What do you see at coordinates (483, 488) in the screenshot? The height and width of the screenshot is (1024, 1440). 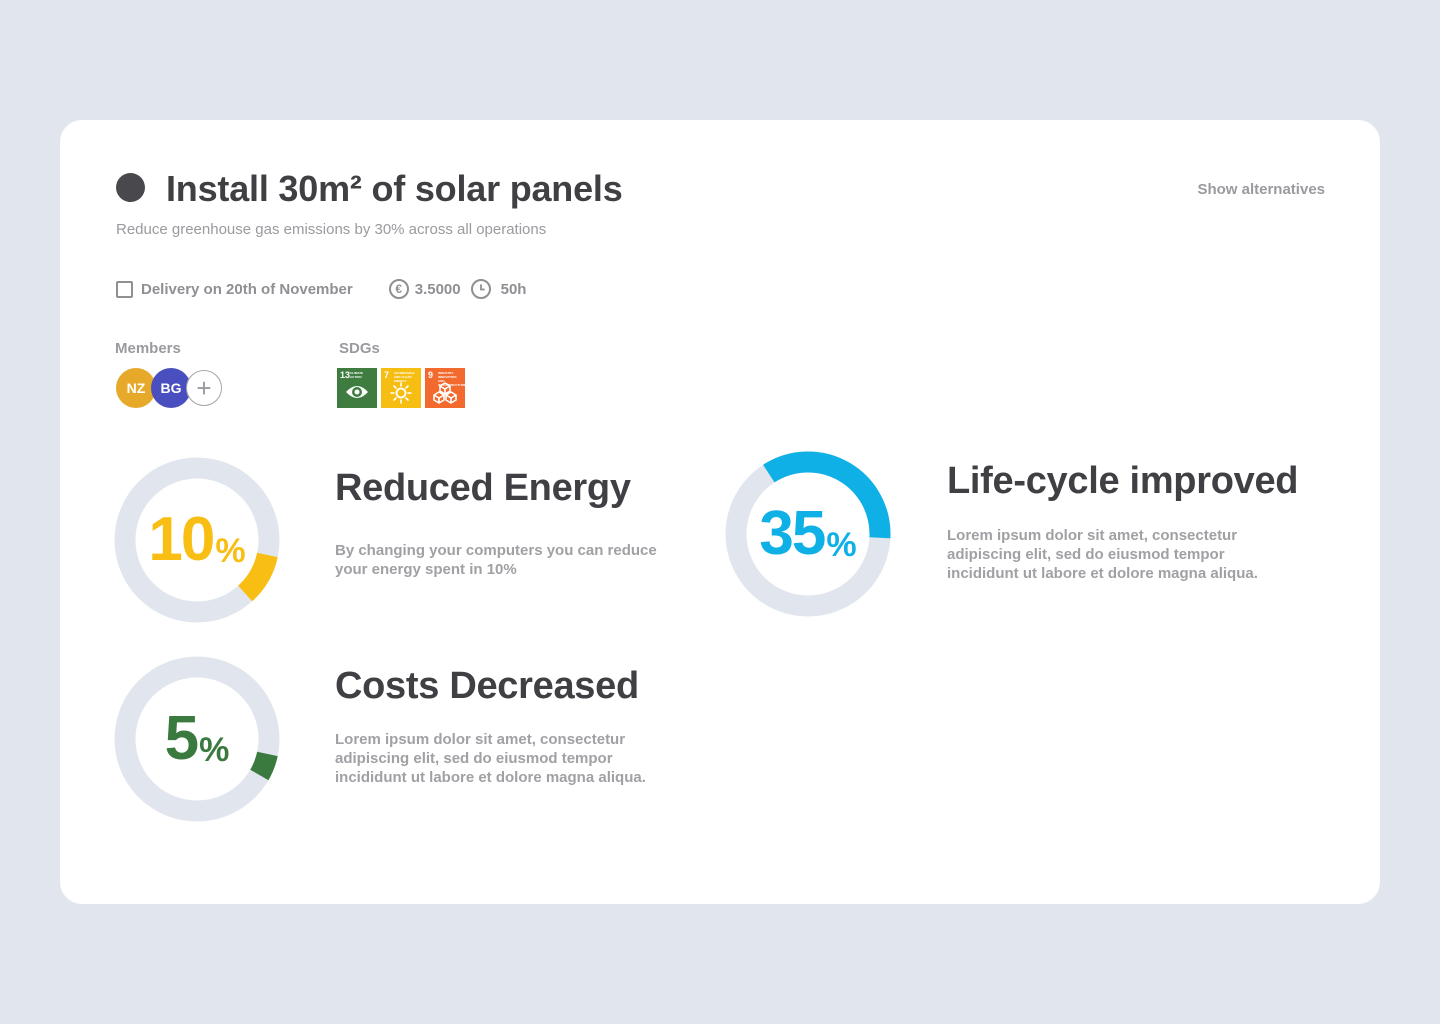 I see `reduced-energy-title: Reduced Energy` at bounding box center [483, 488].